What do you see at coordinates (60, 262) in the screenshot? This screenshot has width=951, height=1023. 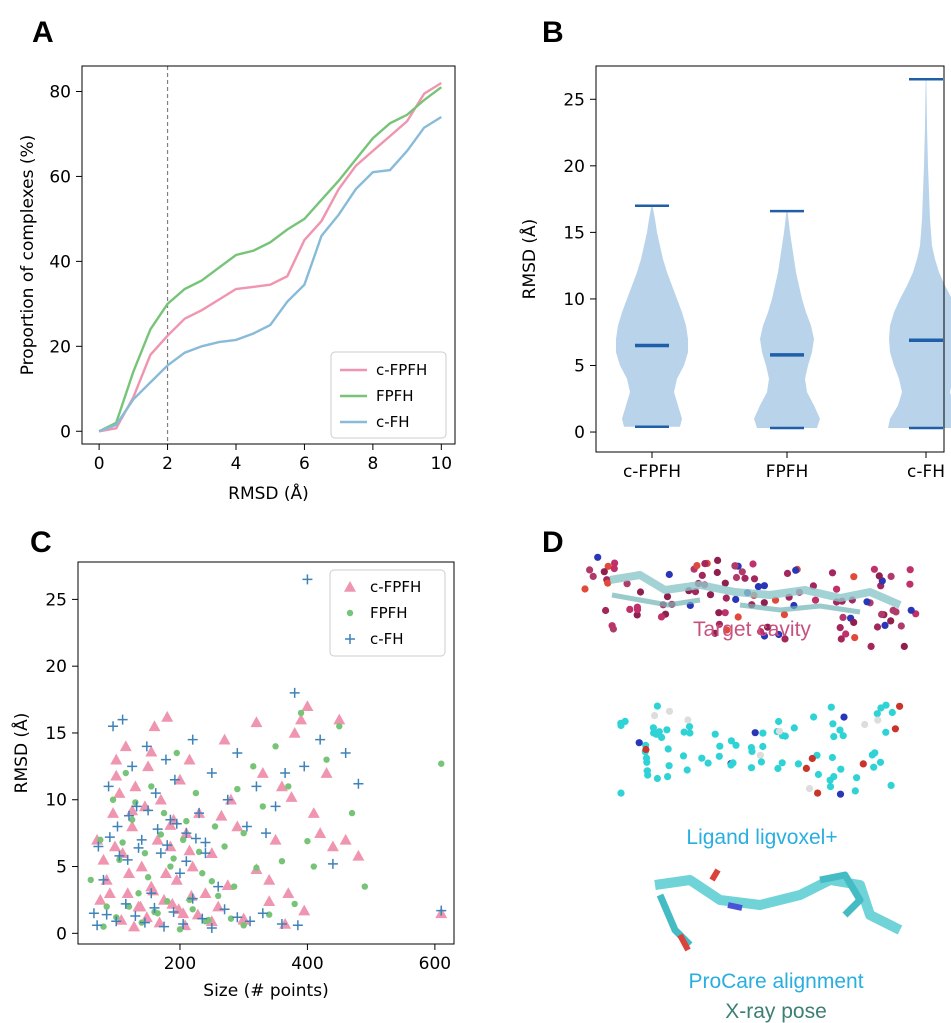 I see `y-tick-label: 40` at bounding box center [60, 262].